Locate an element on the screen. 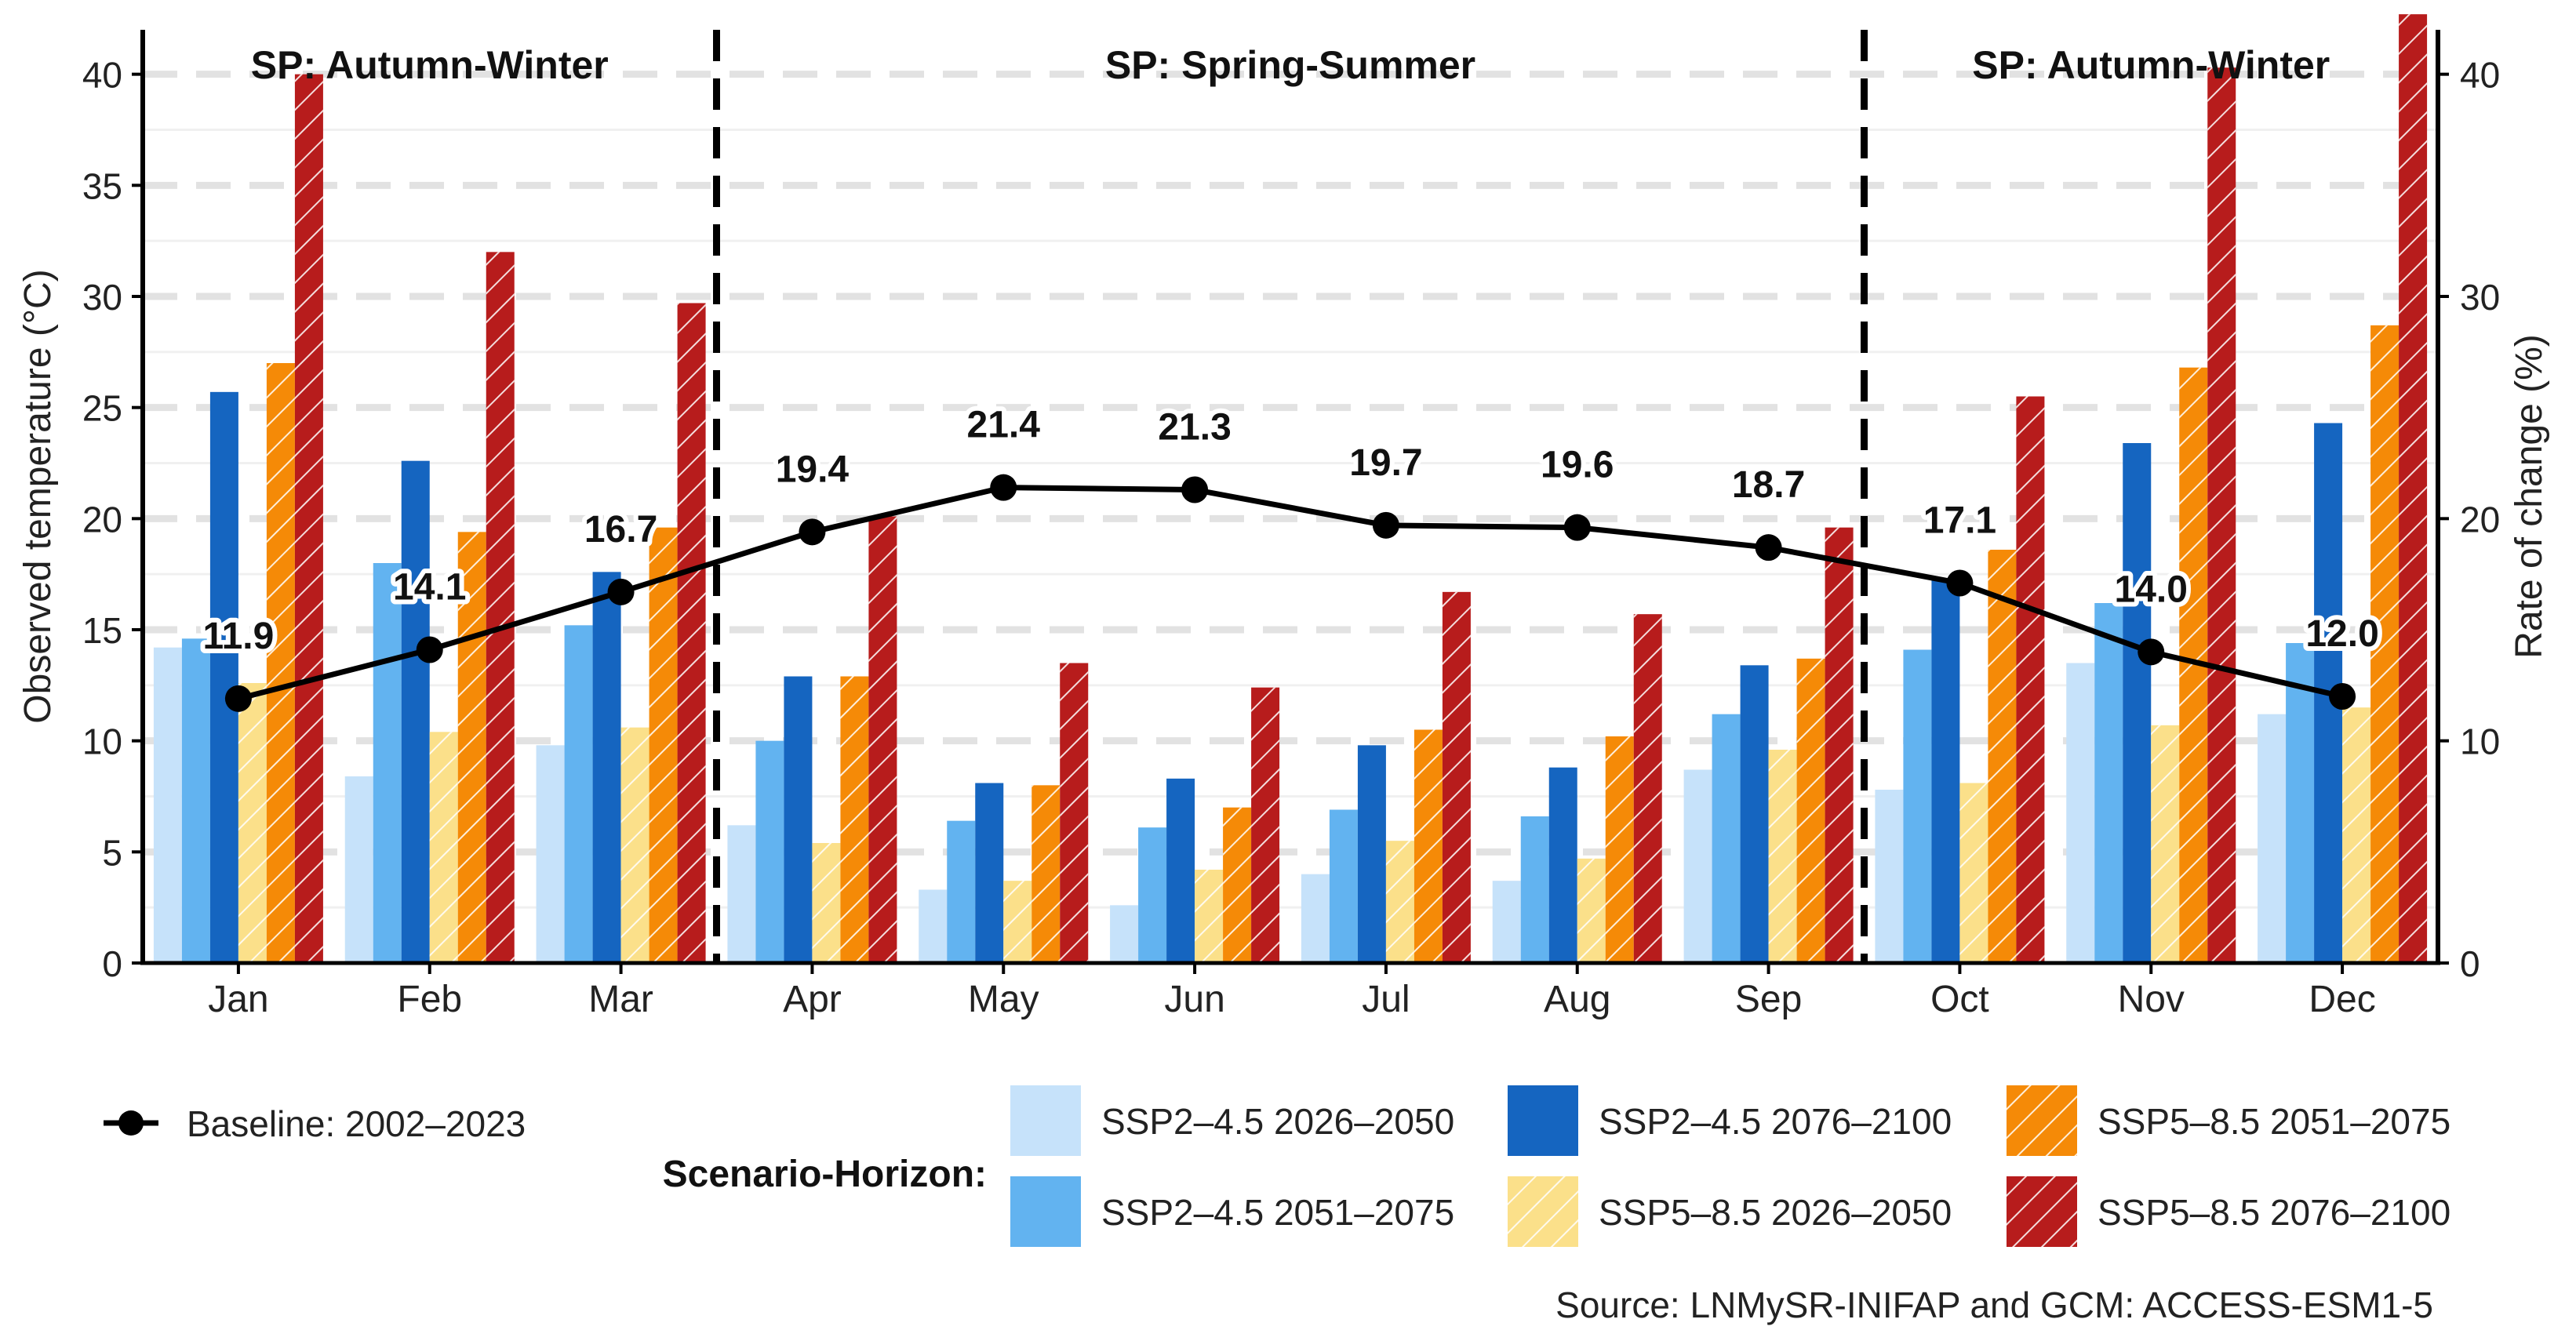 The width and height of the screenshot is (2576, 1341). x-tick-label: Nov is located at coordinates (2151, 999).